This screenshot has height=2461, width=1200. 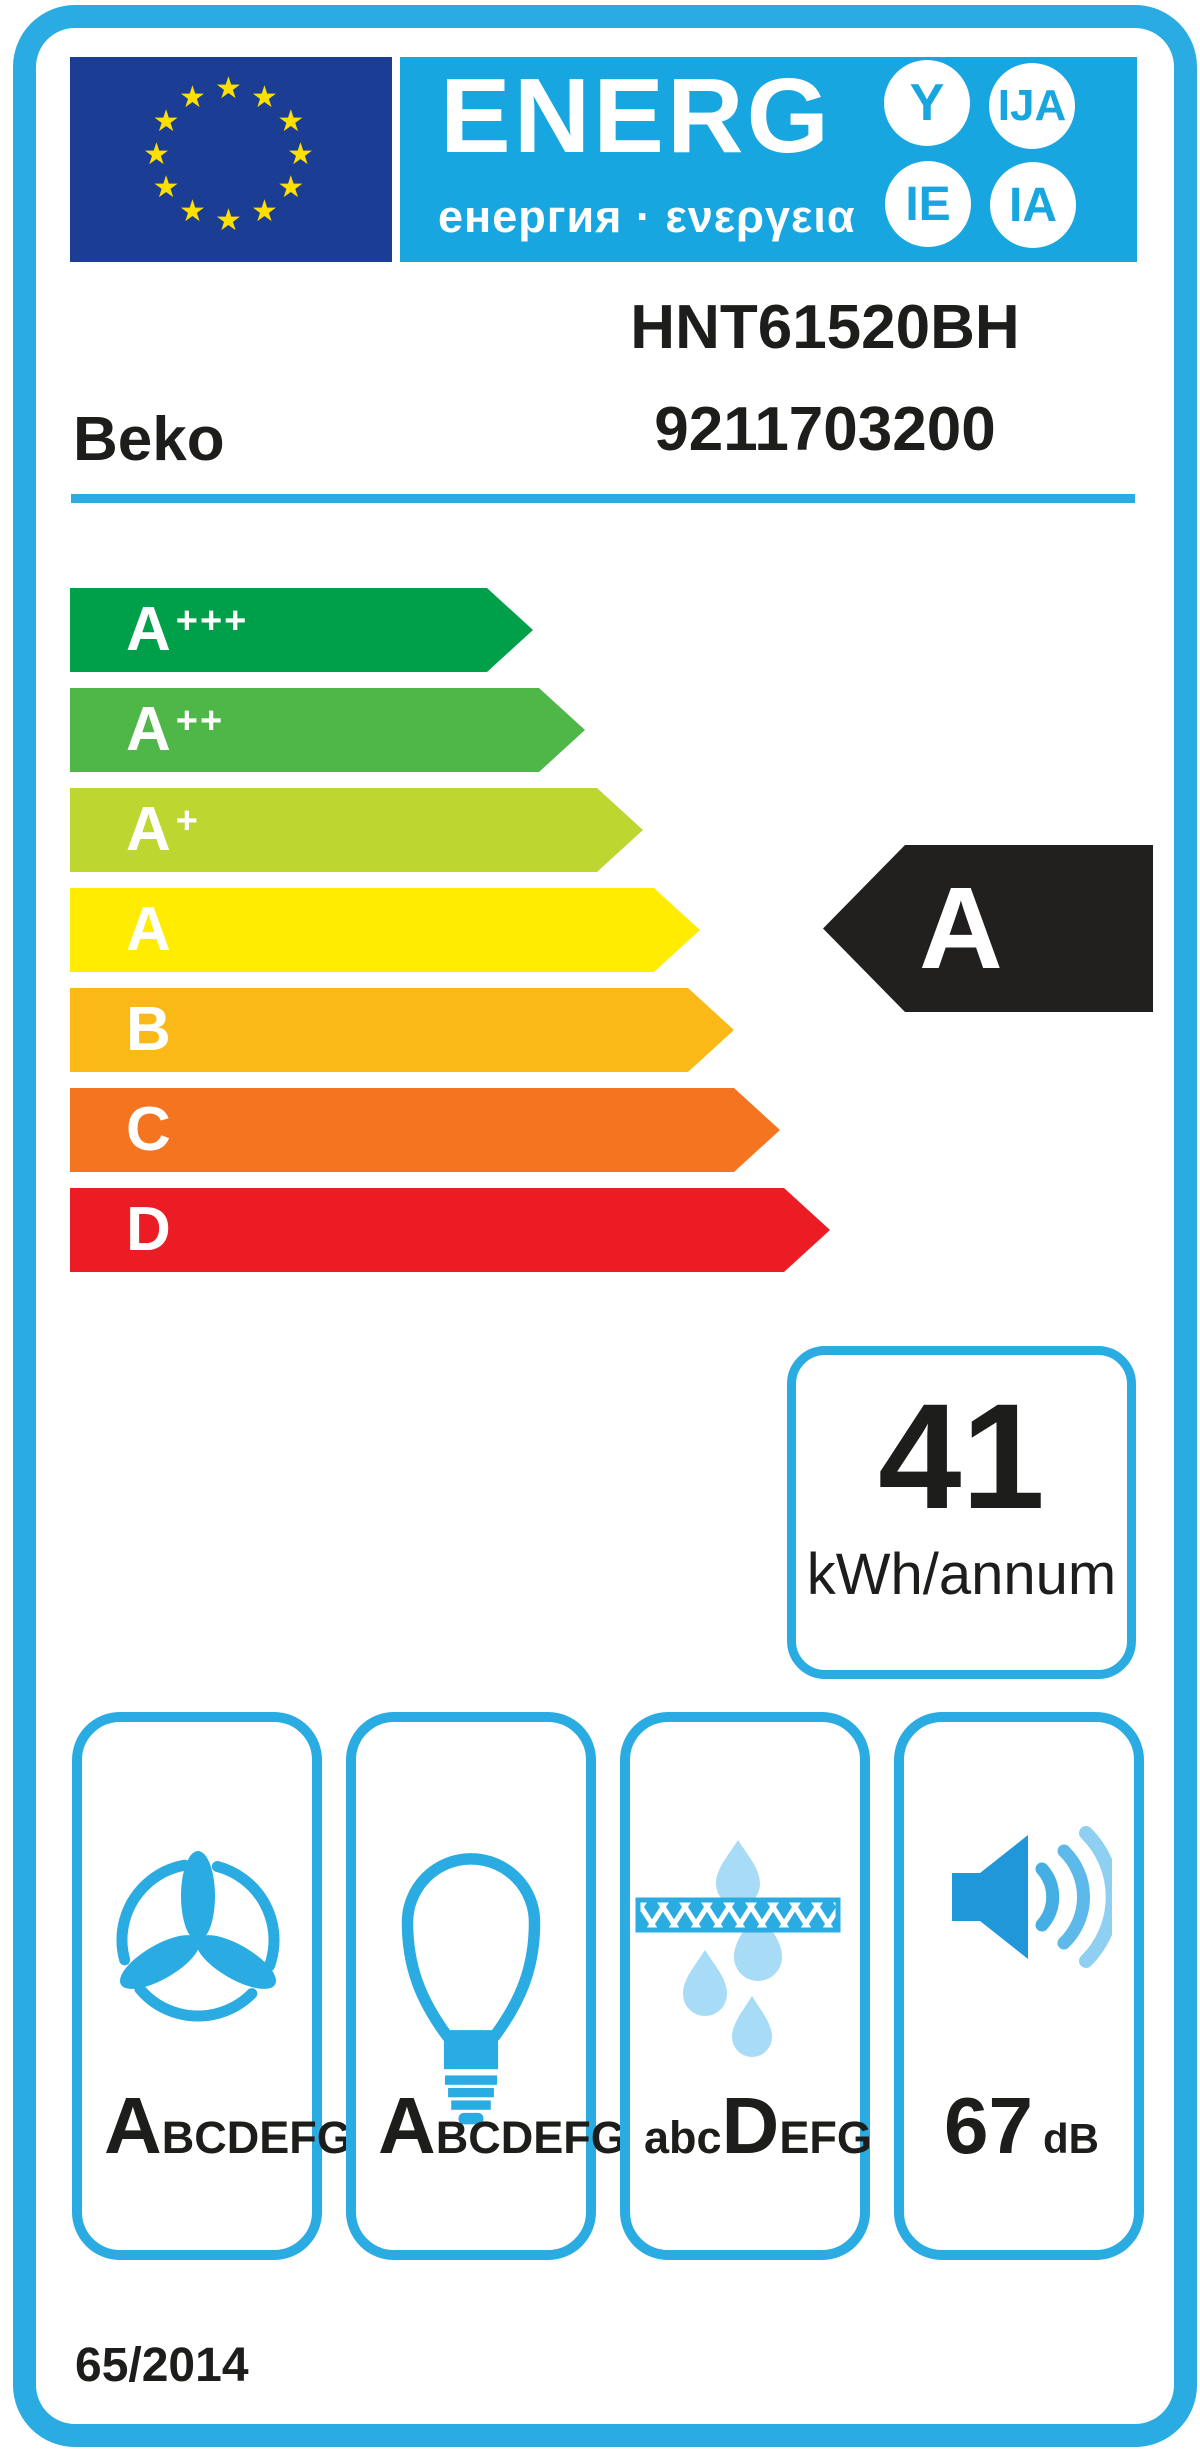 I want to click on model-block: HNT61520BH 9211703200, so click(x=825, y=379).